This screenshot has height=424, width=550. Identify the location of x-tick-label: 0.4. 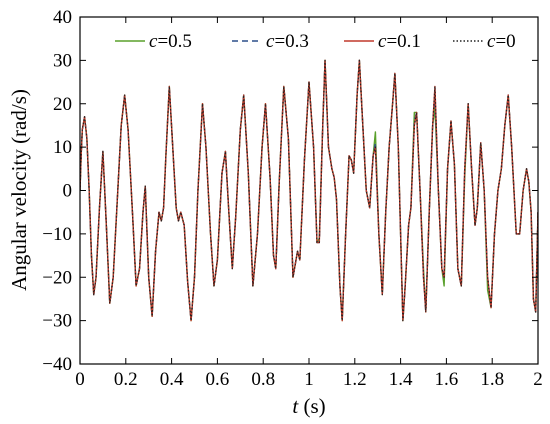
(172, 379).